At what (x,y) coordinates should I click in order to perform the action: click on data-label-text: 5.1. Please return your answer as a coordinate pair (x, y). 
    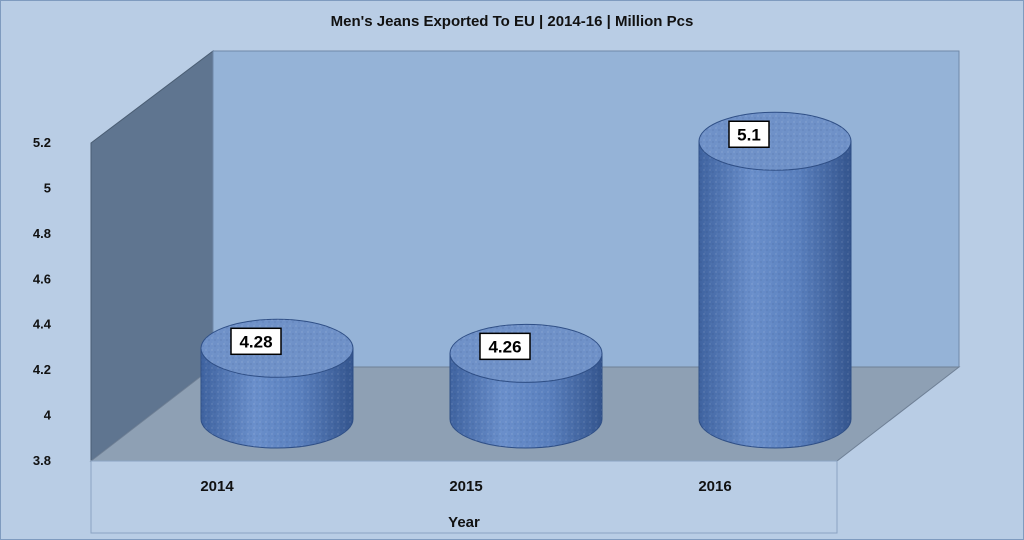
    Looking at the image, I should click on (749, 134).